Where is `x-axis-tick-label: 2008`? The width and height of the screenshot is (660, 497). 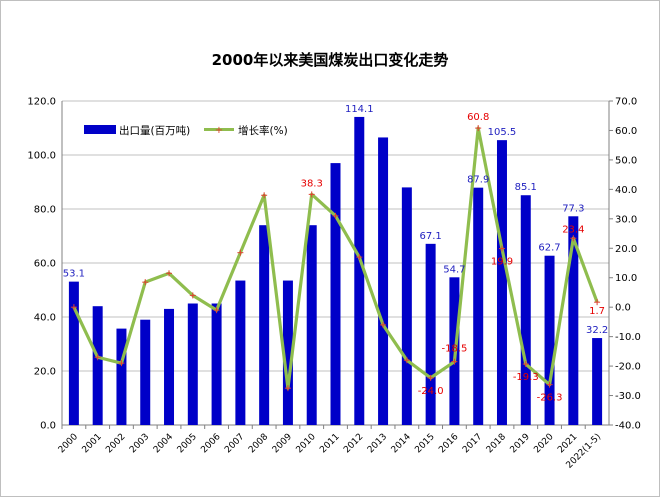
x-axis-tick-label: 2008 is located at coordinates (258, 443).